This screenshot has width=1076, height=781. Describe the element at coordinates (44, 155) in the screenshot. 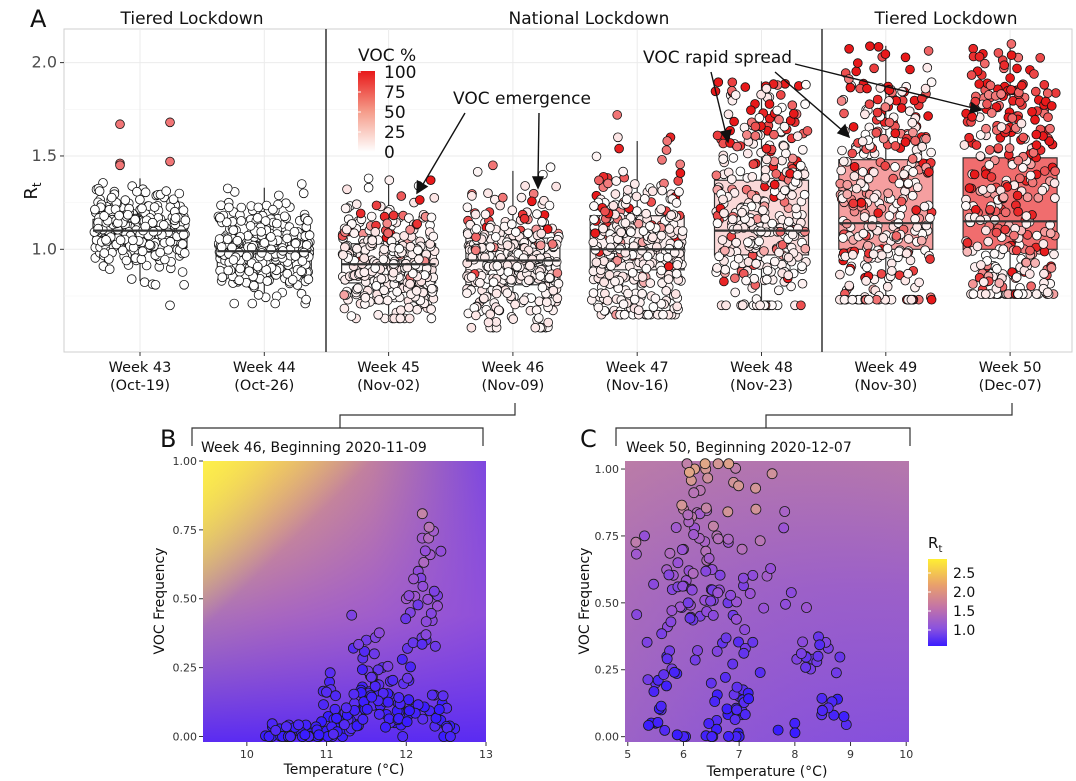

I see `y-tick-label: 1.5` at that location.